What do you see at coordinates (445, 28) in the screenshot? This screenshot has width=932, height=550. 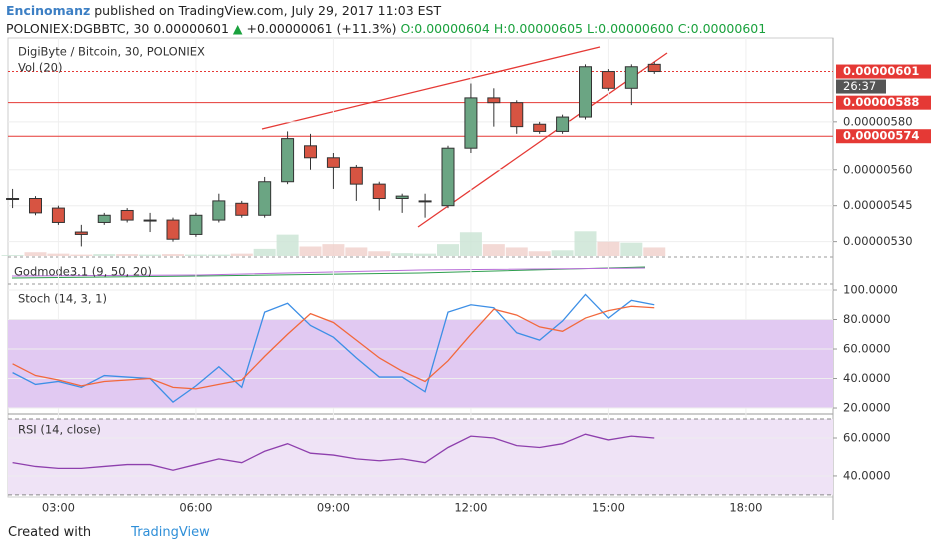 I see `open: O:0.00000604` at bounding box center [445, 28].